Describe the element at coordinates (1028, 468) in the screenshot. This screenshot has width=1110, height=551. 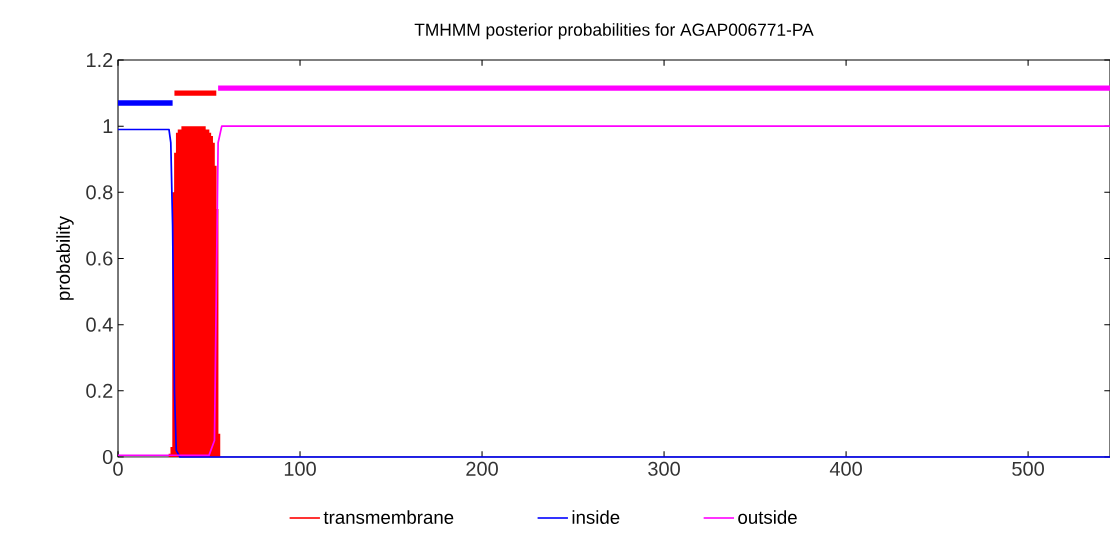
I see `x-tick-label: 500` at that location.